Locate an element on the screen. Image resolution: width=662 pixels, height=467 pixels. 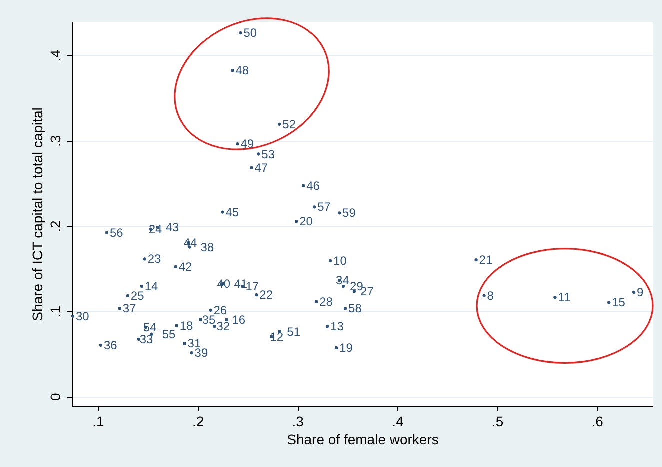
series-label: 12 is located at coordinates (277, 337).